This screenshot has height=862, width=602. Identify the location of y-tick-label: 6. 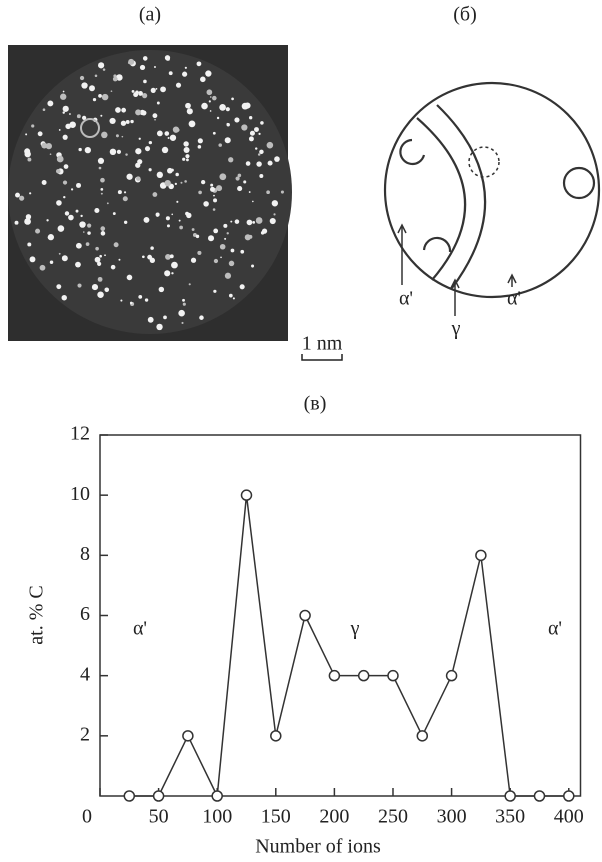
(85, 614).